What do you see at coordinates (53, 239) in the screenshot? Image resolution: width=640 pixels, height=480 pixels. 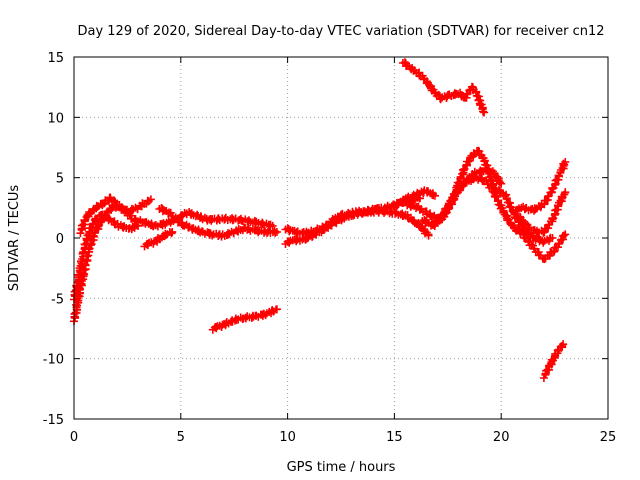 I see `y-tick-labels: -15 -10 -5 0 5 10 15` at bounding box center [53, 239].